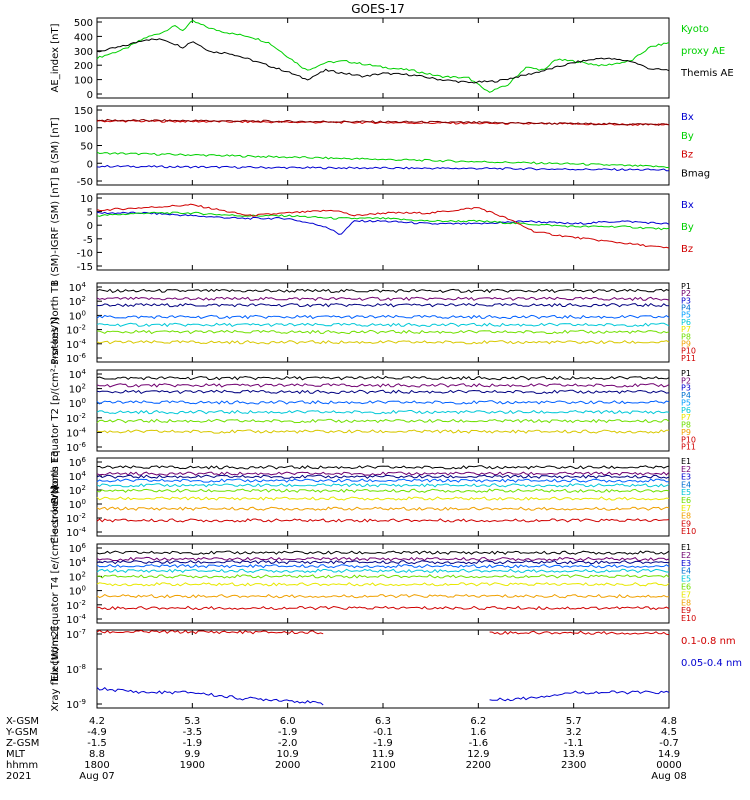 This screenshot has height=800, width=750. Describe the element at coordinates (97, 732) in the screenshot. I see `axis-row-value: -4.9` at that location.